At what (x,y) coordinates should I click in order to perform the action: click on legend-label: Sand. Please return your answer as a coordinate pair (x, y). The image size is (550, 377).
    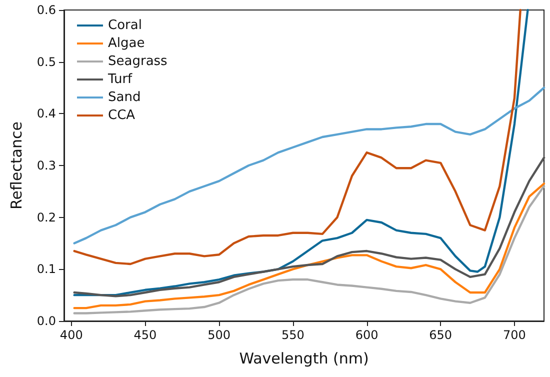
    Looking at the image, I should click on (124, 97).